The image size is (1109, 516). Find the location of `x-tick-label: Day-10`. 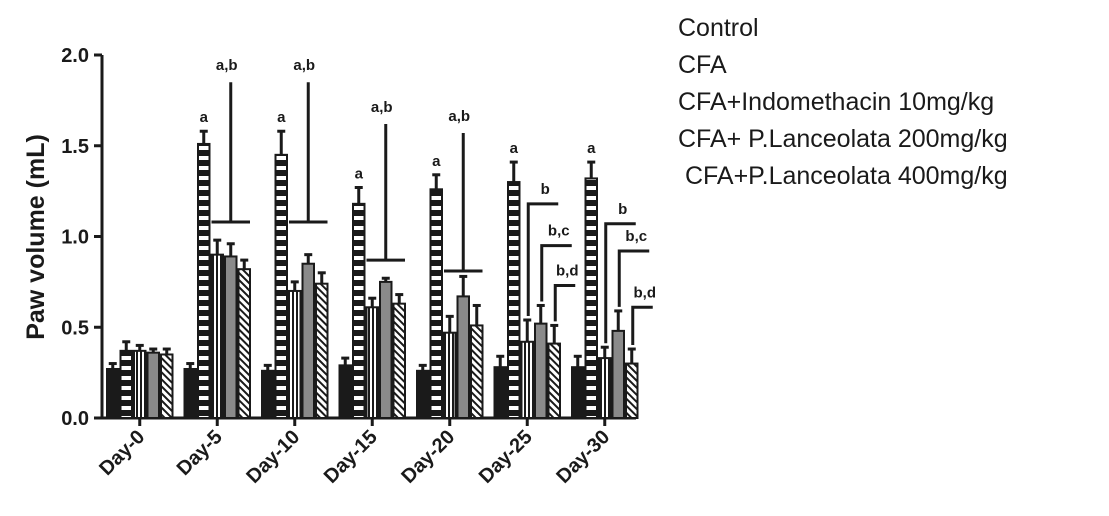

x-tick-label: Day-10 is located at coordinates (273, 457).